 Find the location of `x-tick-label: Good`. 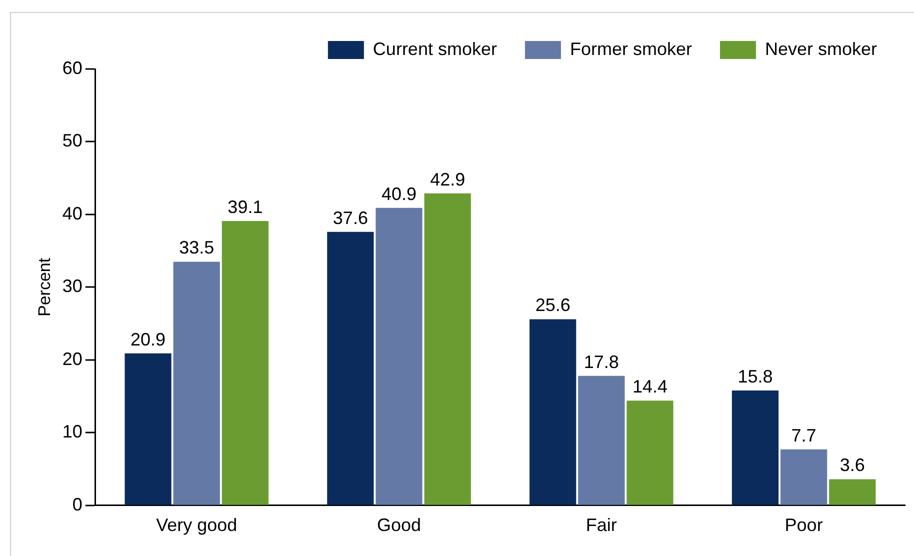

x-tick-label: Good is located at coordinates (399, 525).